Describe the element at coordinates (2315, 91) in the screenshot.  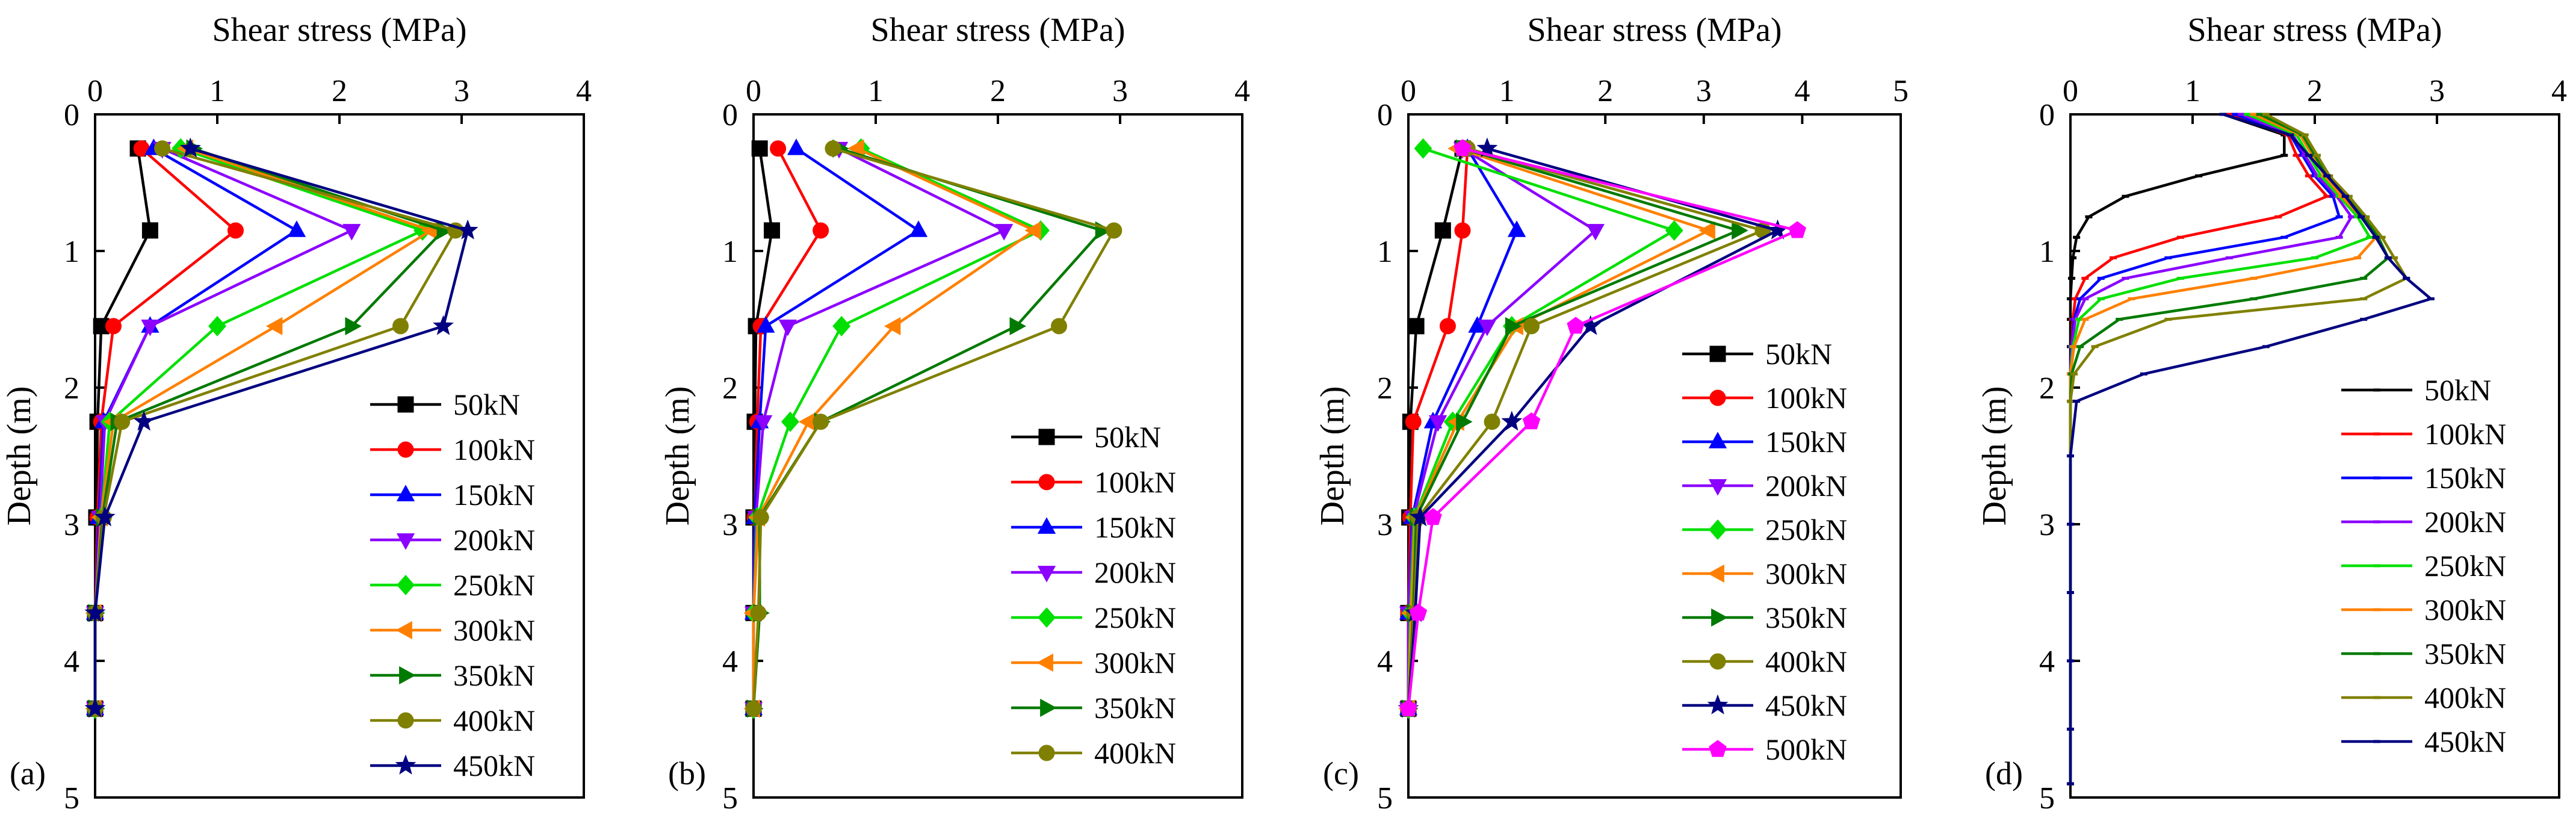
I see `x-tick-label: 2` at that location.